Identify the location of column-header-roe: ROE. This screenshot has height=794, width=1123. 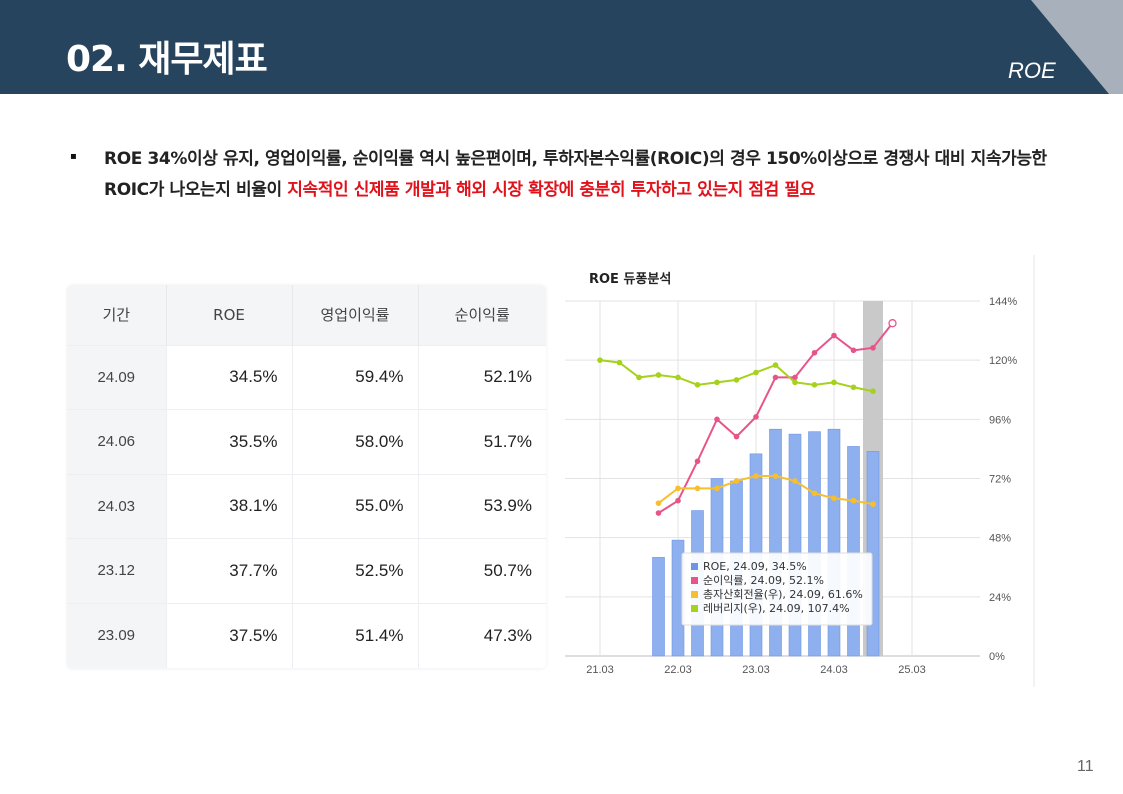
(229, 315).